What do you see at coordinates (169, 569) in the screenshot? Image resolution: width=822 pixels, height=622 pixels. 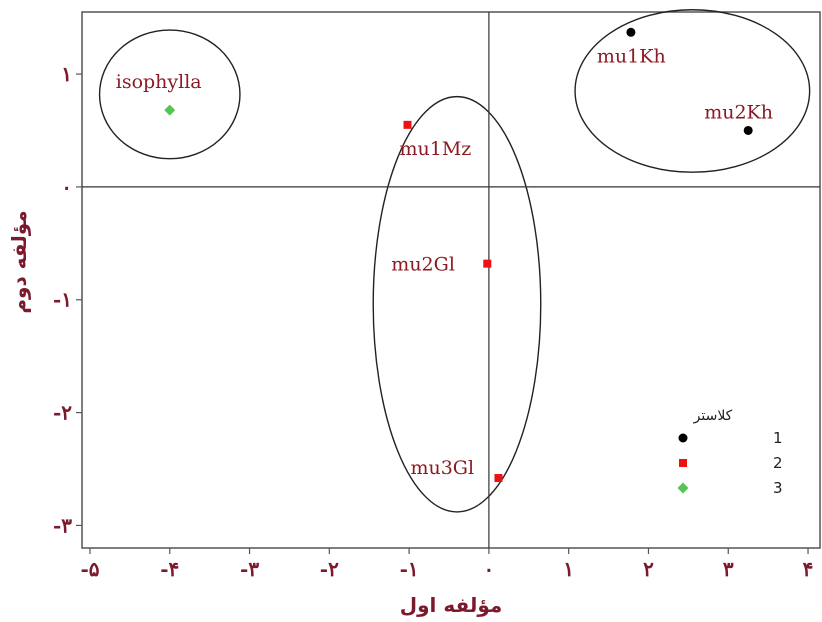 I see `x-tick-label: -۴` at bounding box center [169, 569].